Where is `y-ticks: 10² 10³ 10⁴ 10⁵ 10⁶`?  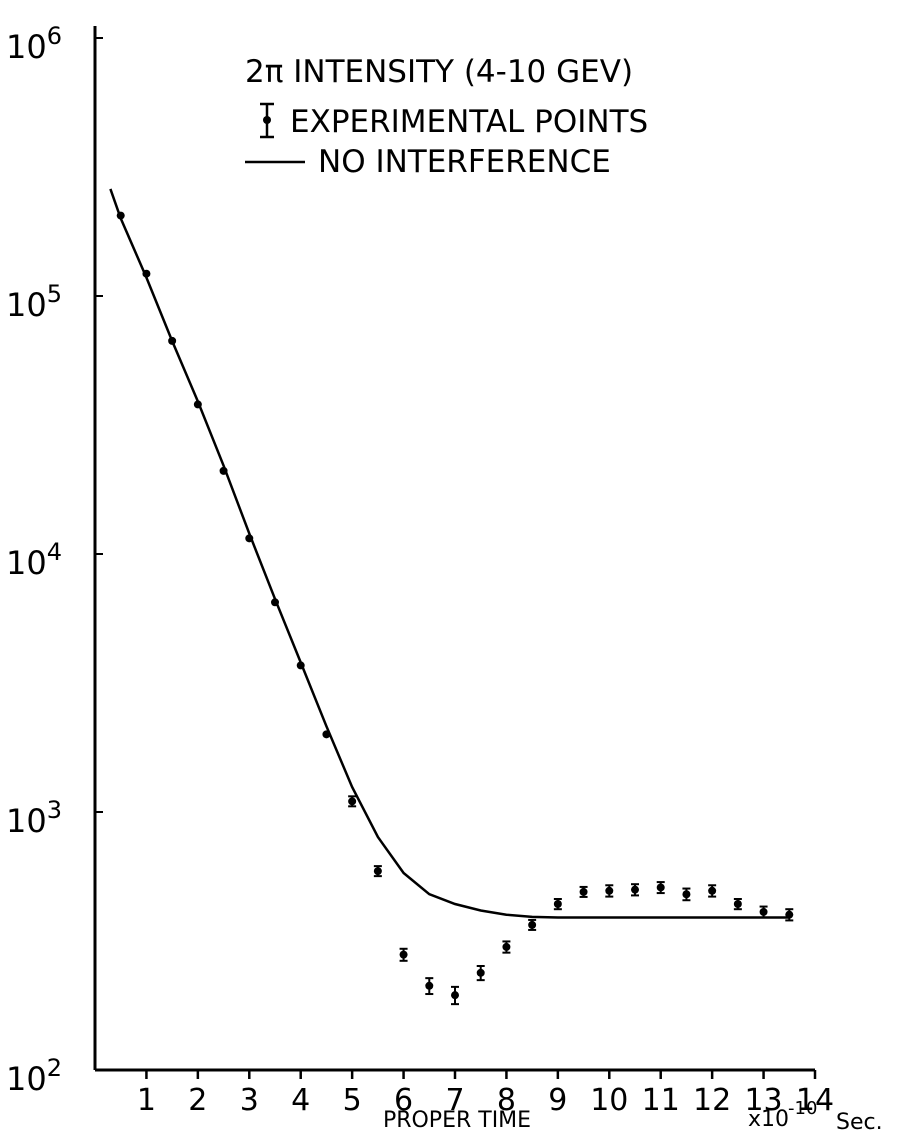 y-ticks: 10² 10³ 10⁴ 10⁵ 10⁶ is located at coordinates (54, 560).